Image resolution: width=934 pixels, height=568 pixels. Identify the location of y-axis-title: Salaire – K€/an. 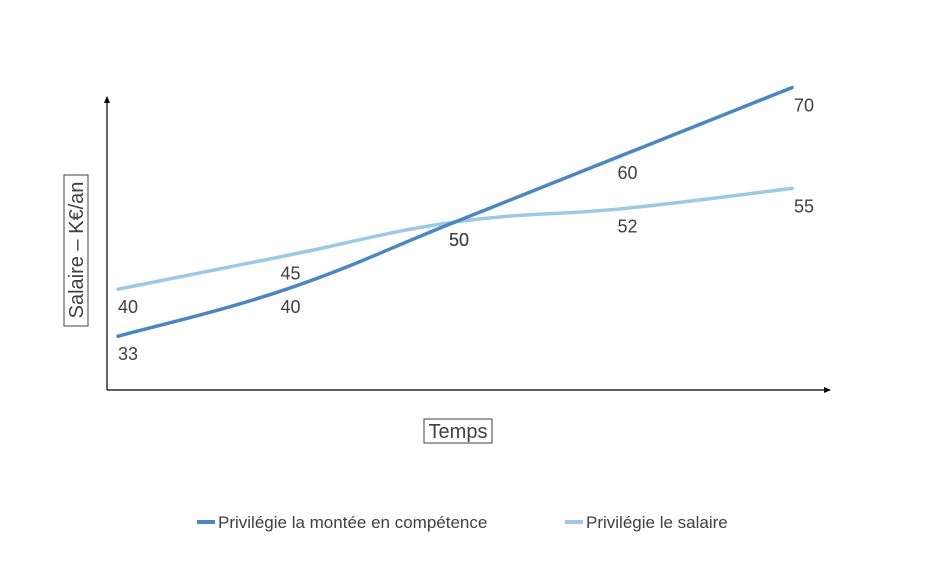
(77, 250).